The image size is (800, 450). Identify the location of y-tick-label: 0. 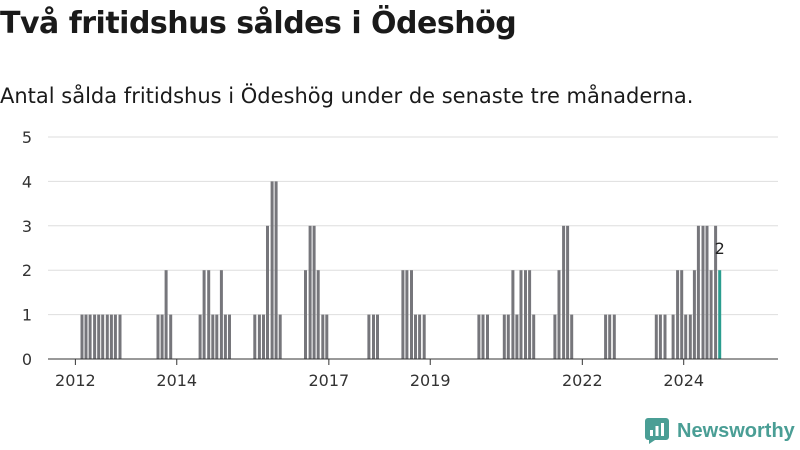
(27, 359).